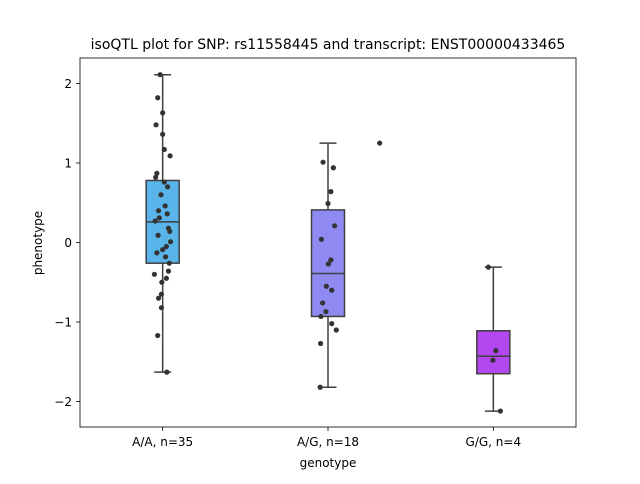 This screenshot has height=484, width=640. What do you see at coordinates (68, 243) in the screenshot?
I see `y-tick-label: 0` at bounding box center [68, 243].